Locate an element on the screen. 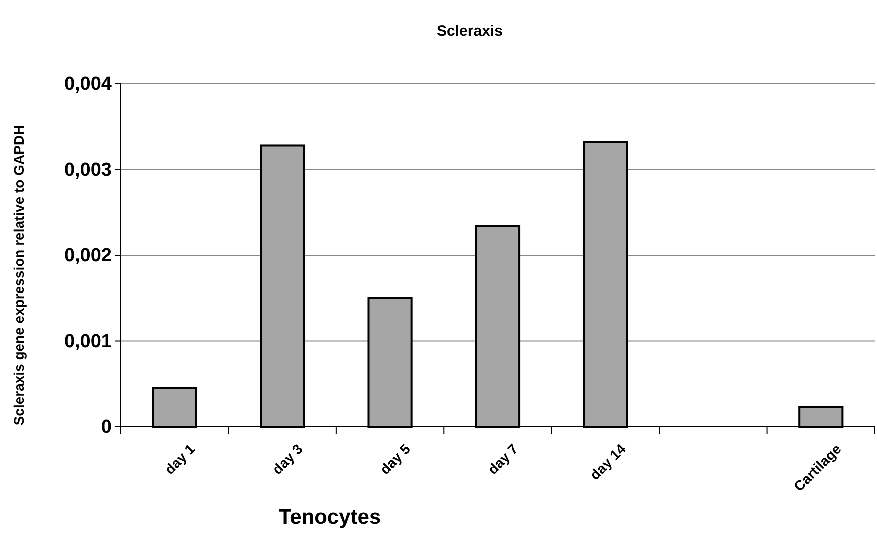  y-tick-label: 0,004 is located at coordinates (88, 85).